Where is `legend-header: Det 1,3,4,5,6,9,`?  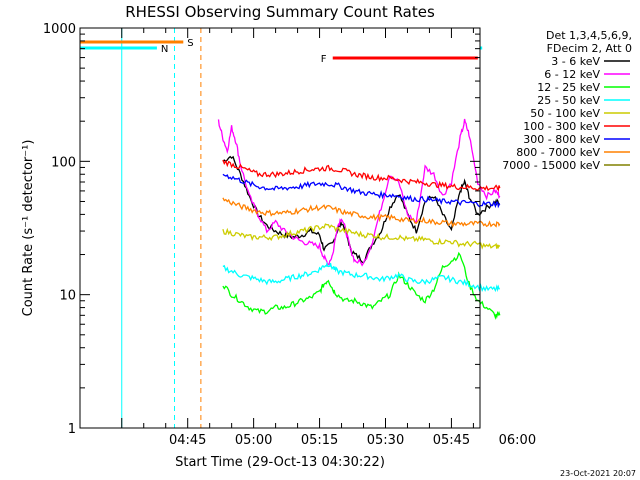 legend-header: Det 1,3,4,5,6,9, is located at coordinates (589, 35).